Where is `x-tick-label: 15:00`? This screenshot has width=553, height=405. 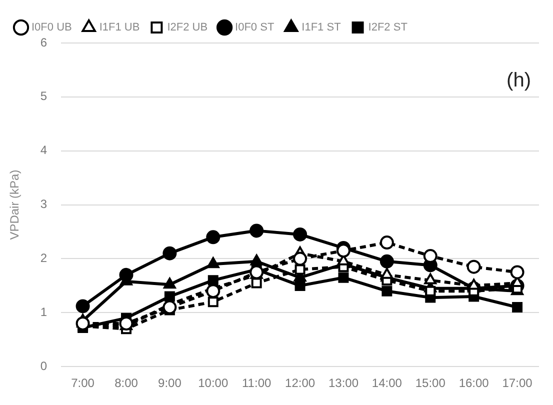 x-tick-label: 15:00 is located at coordinates (430, 383).